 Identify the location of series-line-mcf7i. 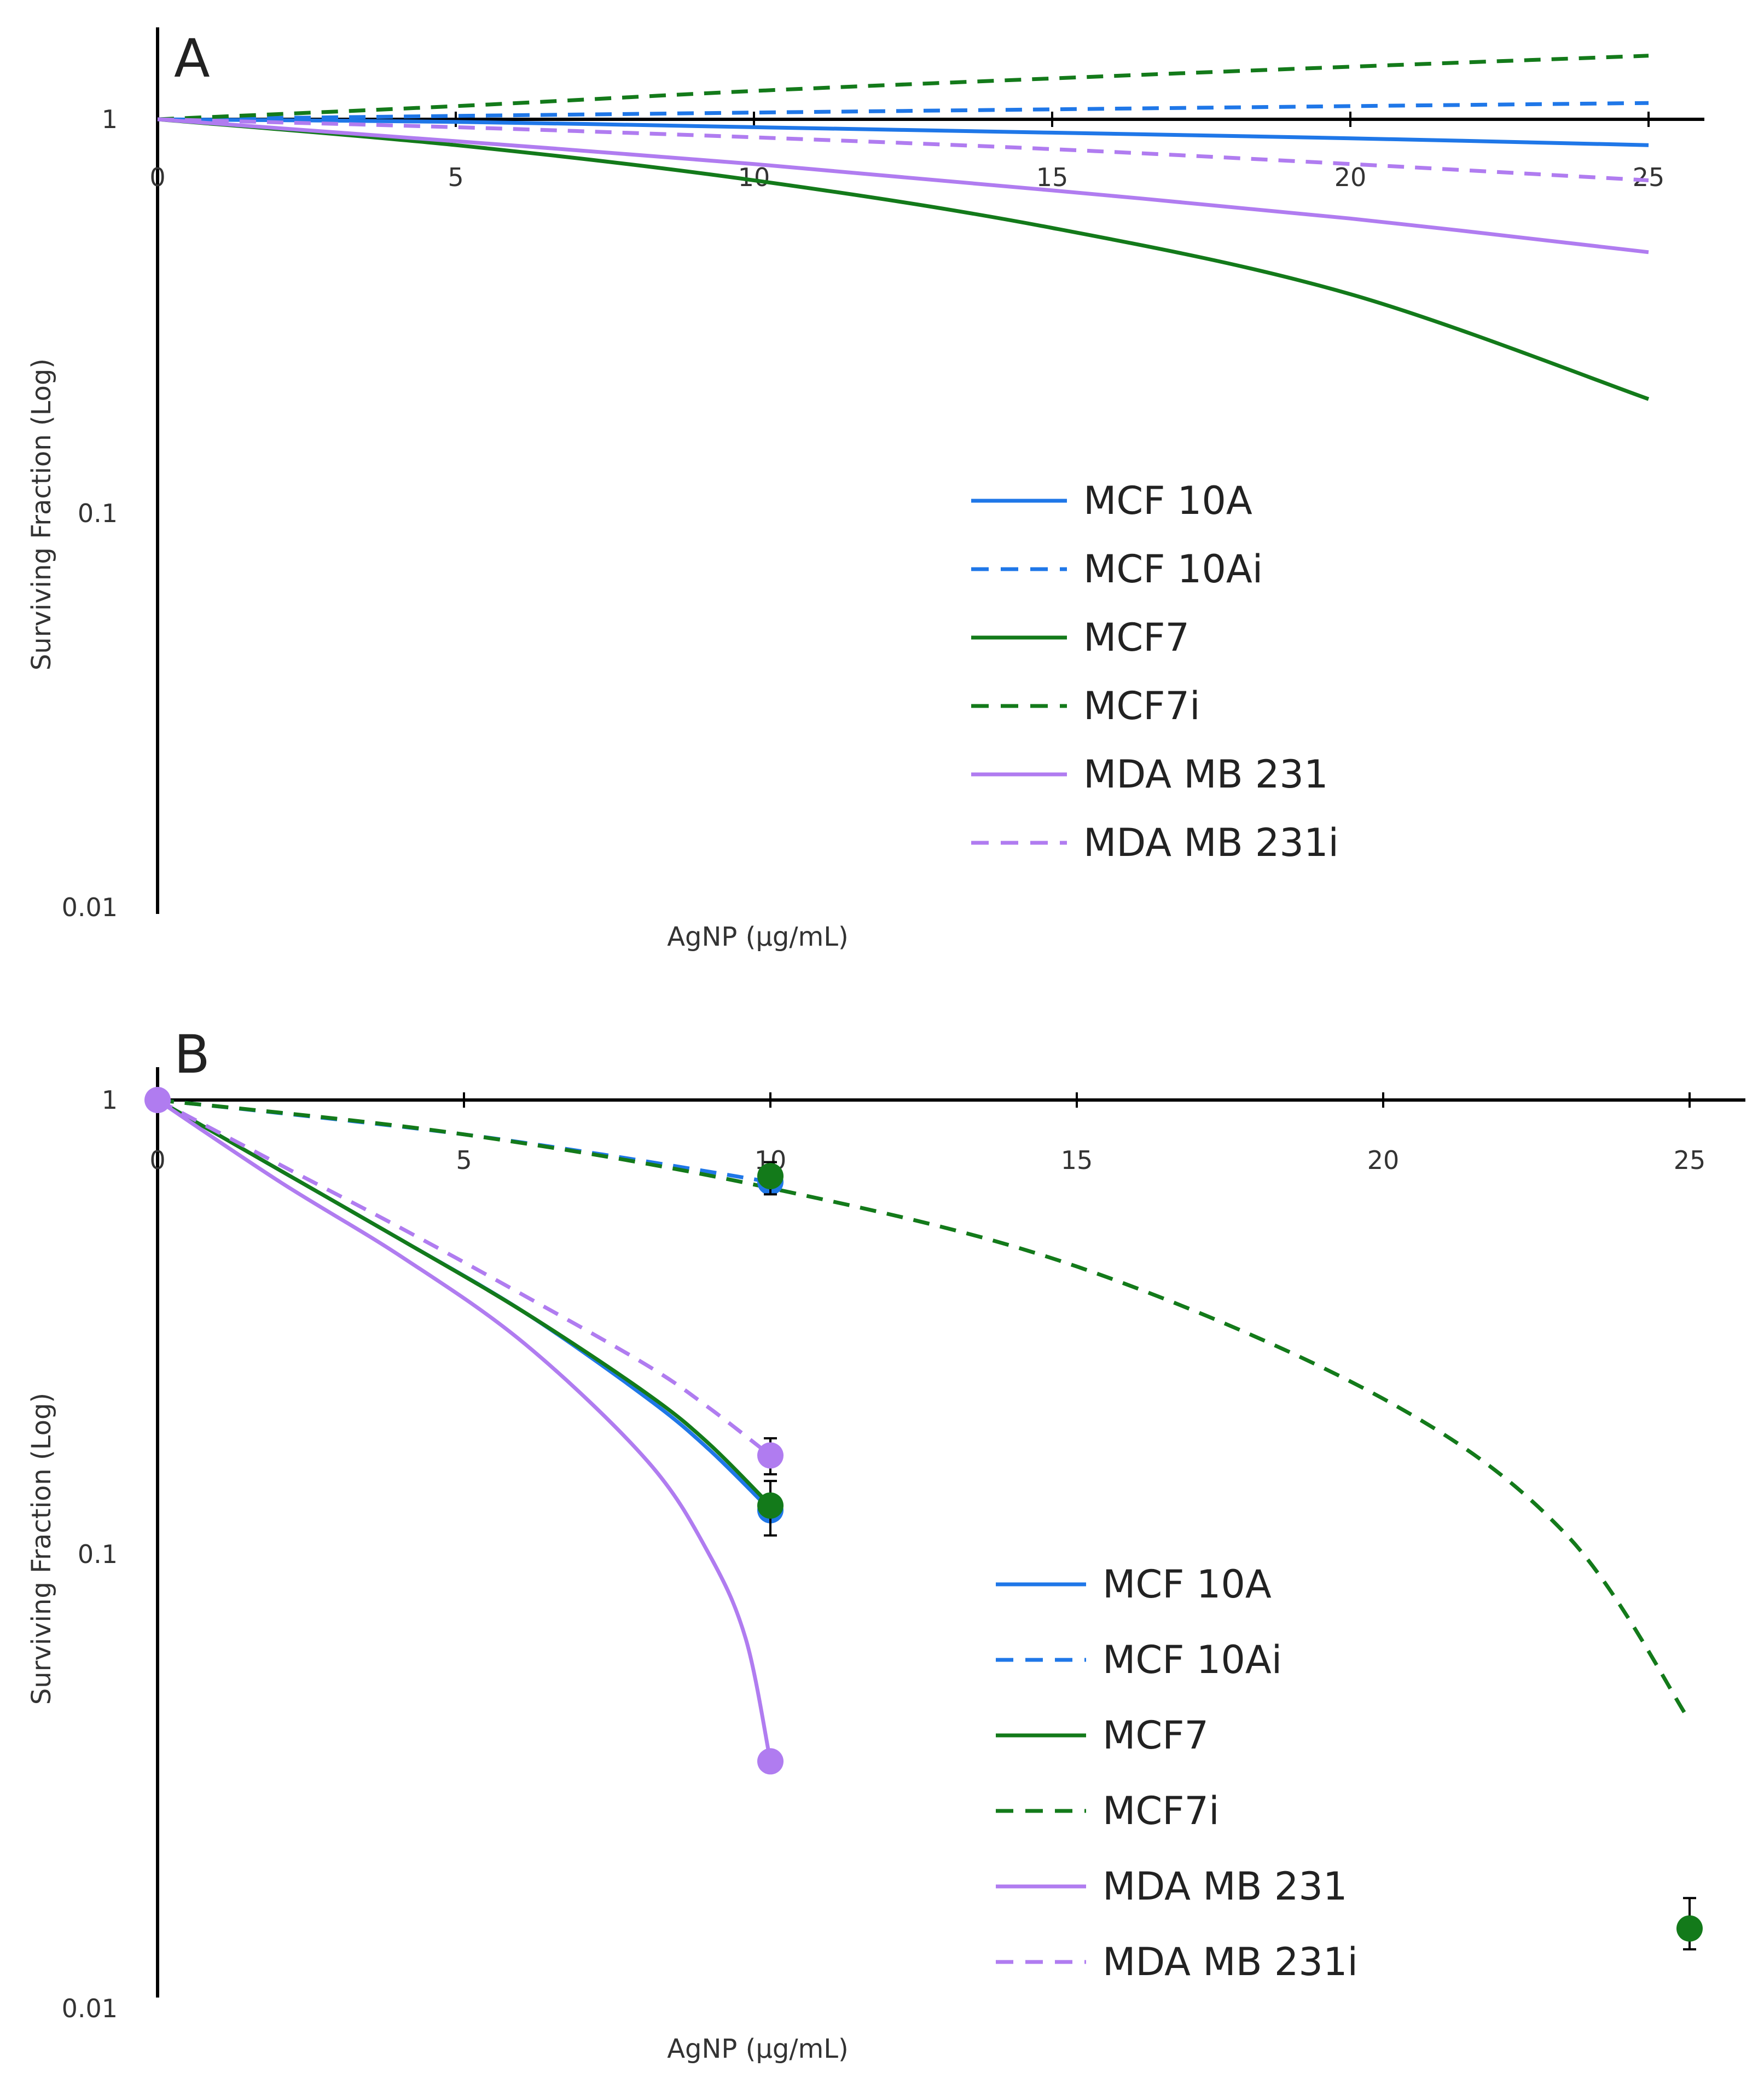
(903, 88).